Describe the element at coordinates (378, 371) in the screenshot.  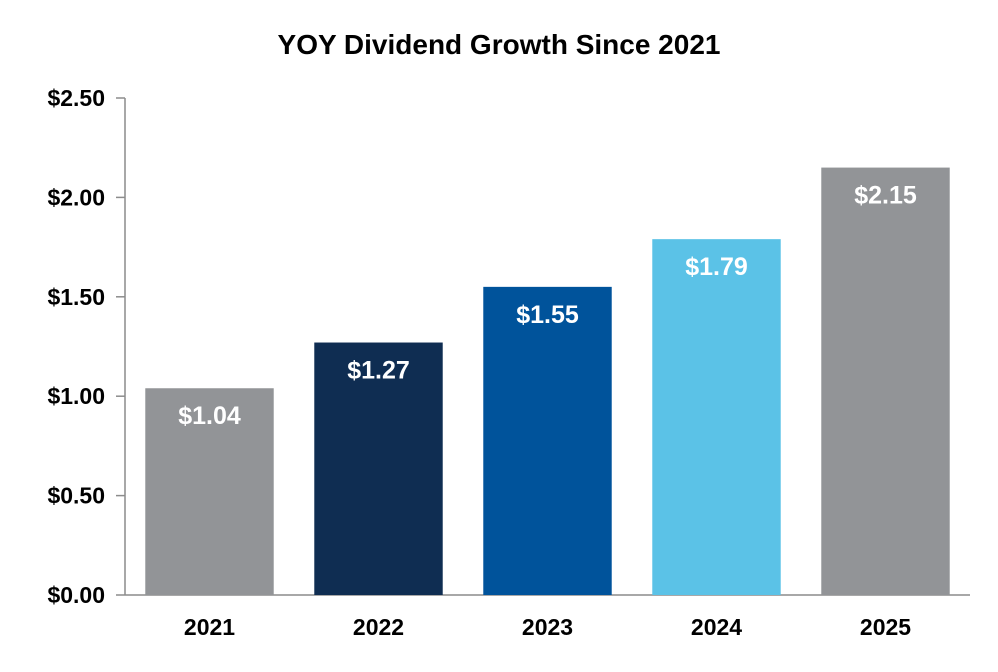
I see `data-label-2022: $1.27` at that location.